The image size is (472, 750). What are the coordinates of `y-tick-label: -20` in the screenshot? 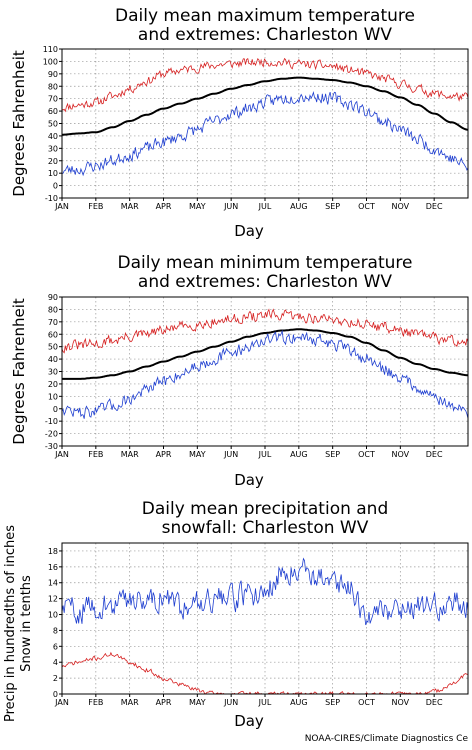 It's located at (51, 434).